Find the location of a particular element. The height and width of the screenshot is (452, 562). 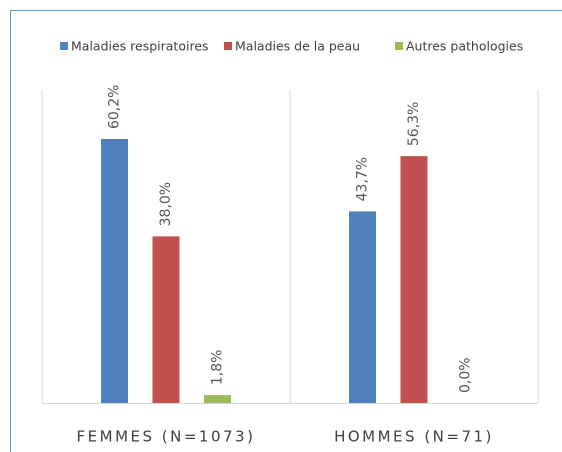

x-tick-label: FEMMES (N=1073) is located at coordinates (166, 437).